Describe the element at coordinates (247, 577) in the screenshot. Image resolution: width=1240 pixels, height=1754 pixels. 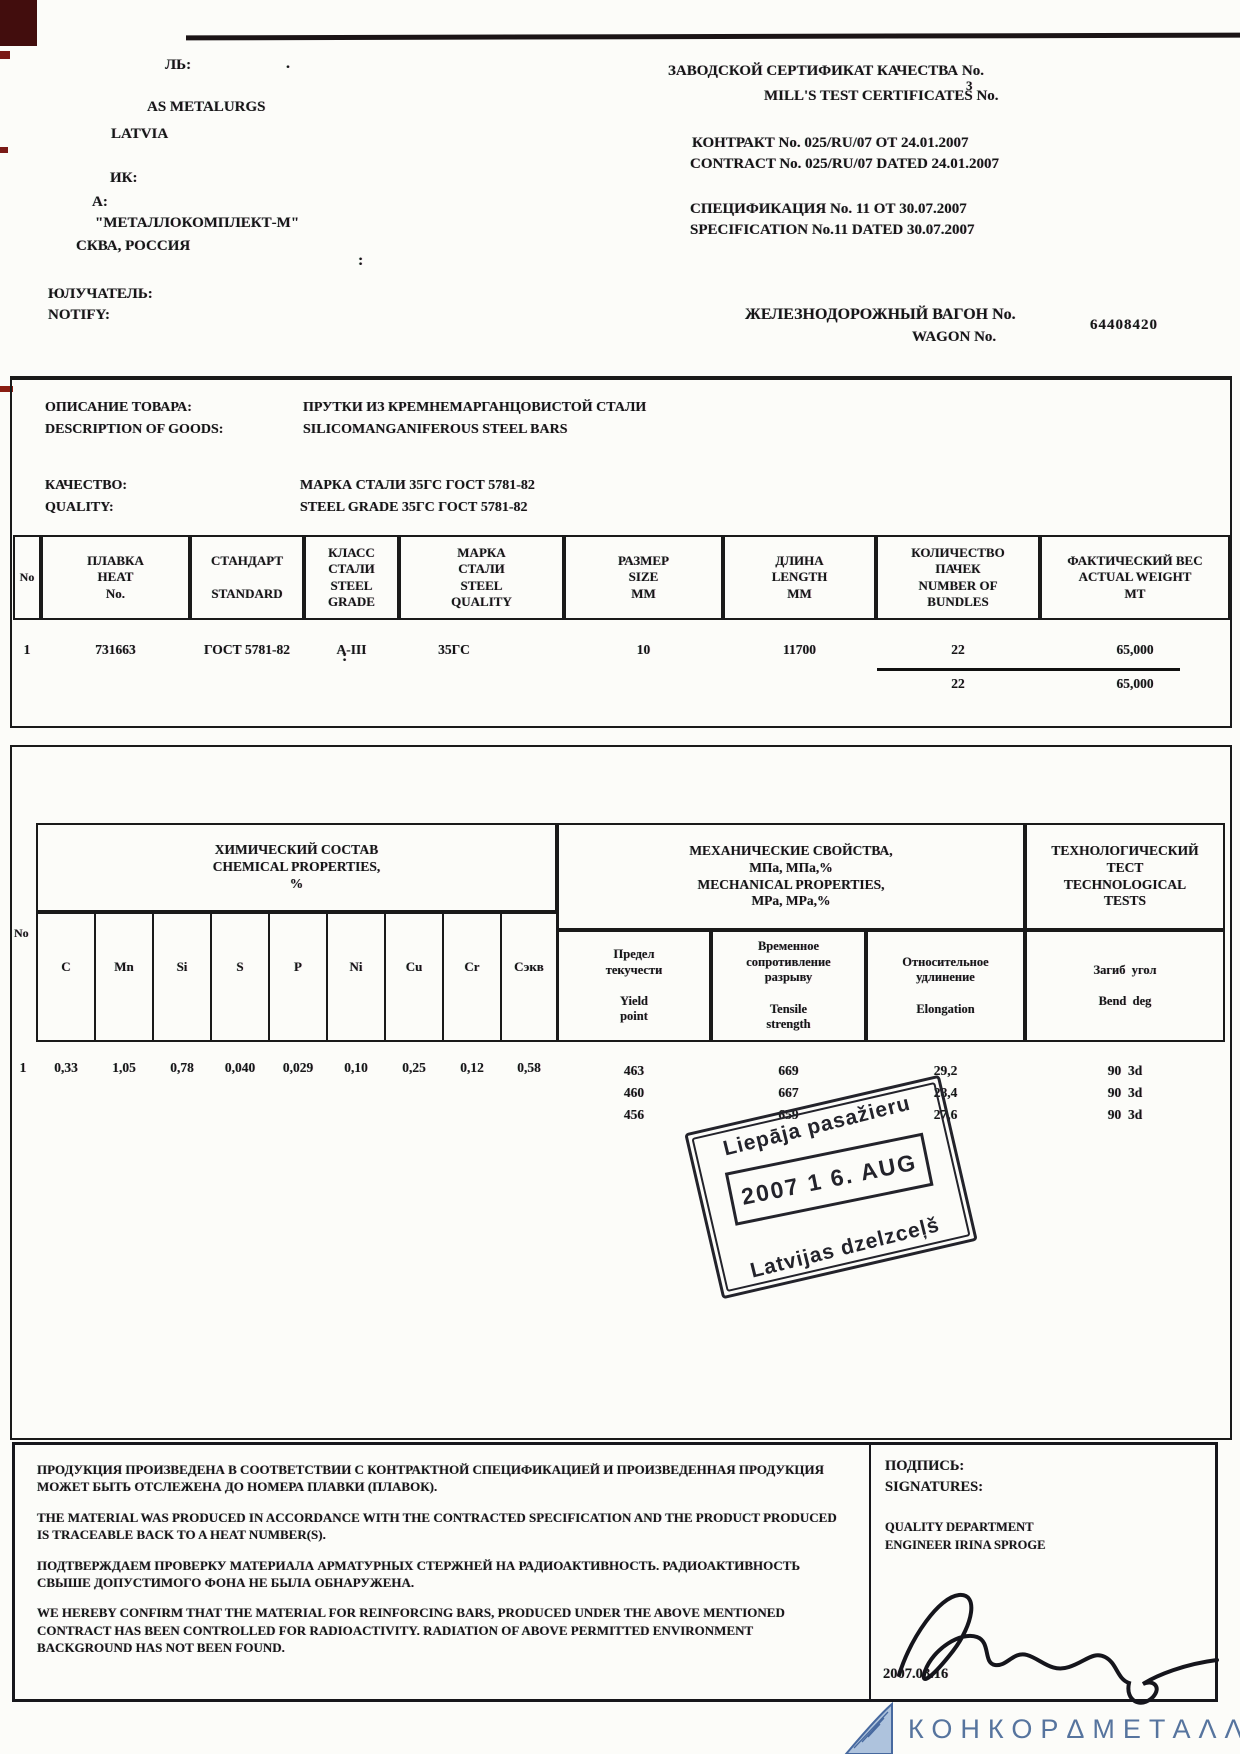
I see `t1-header-standard: СТАНДАРТ STANDARD` at that location.